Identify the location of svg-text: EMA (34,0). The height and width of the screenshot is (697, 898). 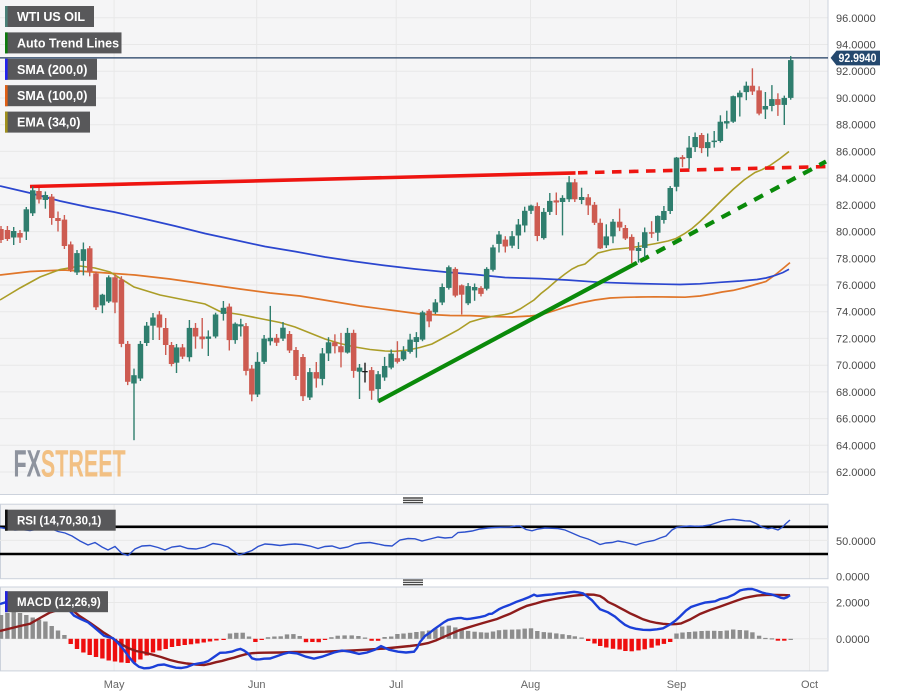
(48, 123).